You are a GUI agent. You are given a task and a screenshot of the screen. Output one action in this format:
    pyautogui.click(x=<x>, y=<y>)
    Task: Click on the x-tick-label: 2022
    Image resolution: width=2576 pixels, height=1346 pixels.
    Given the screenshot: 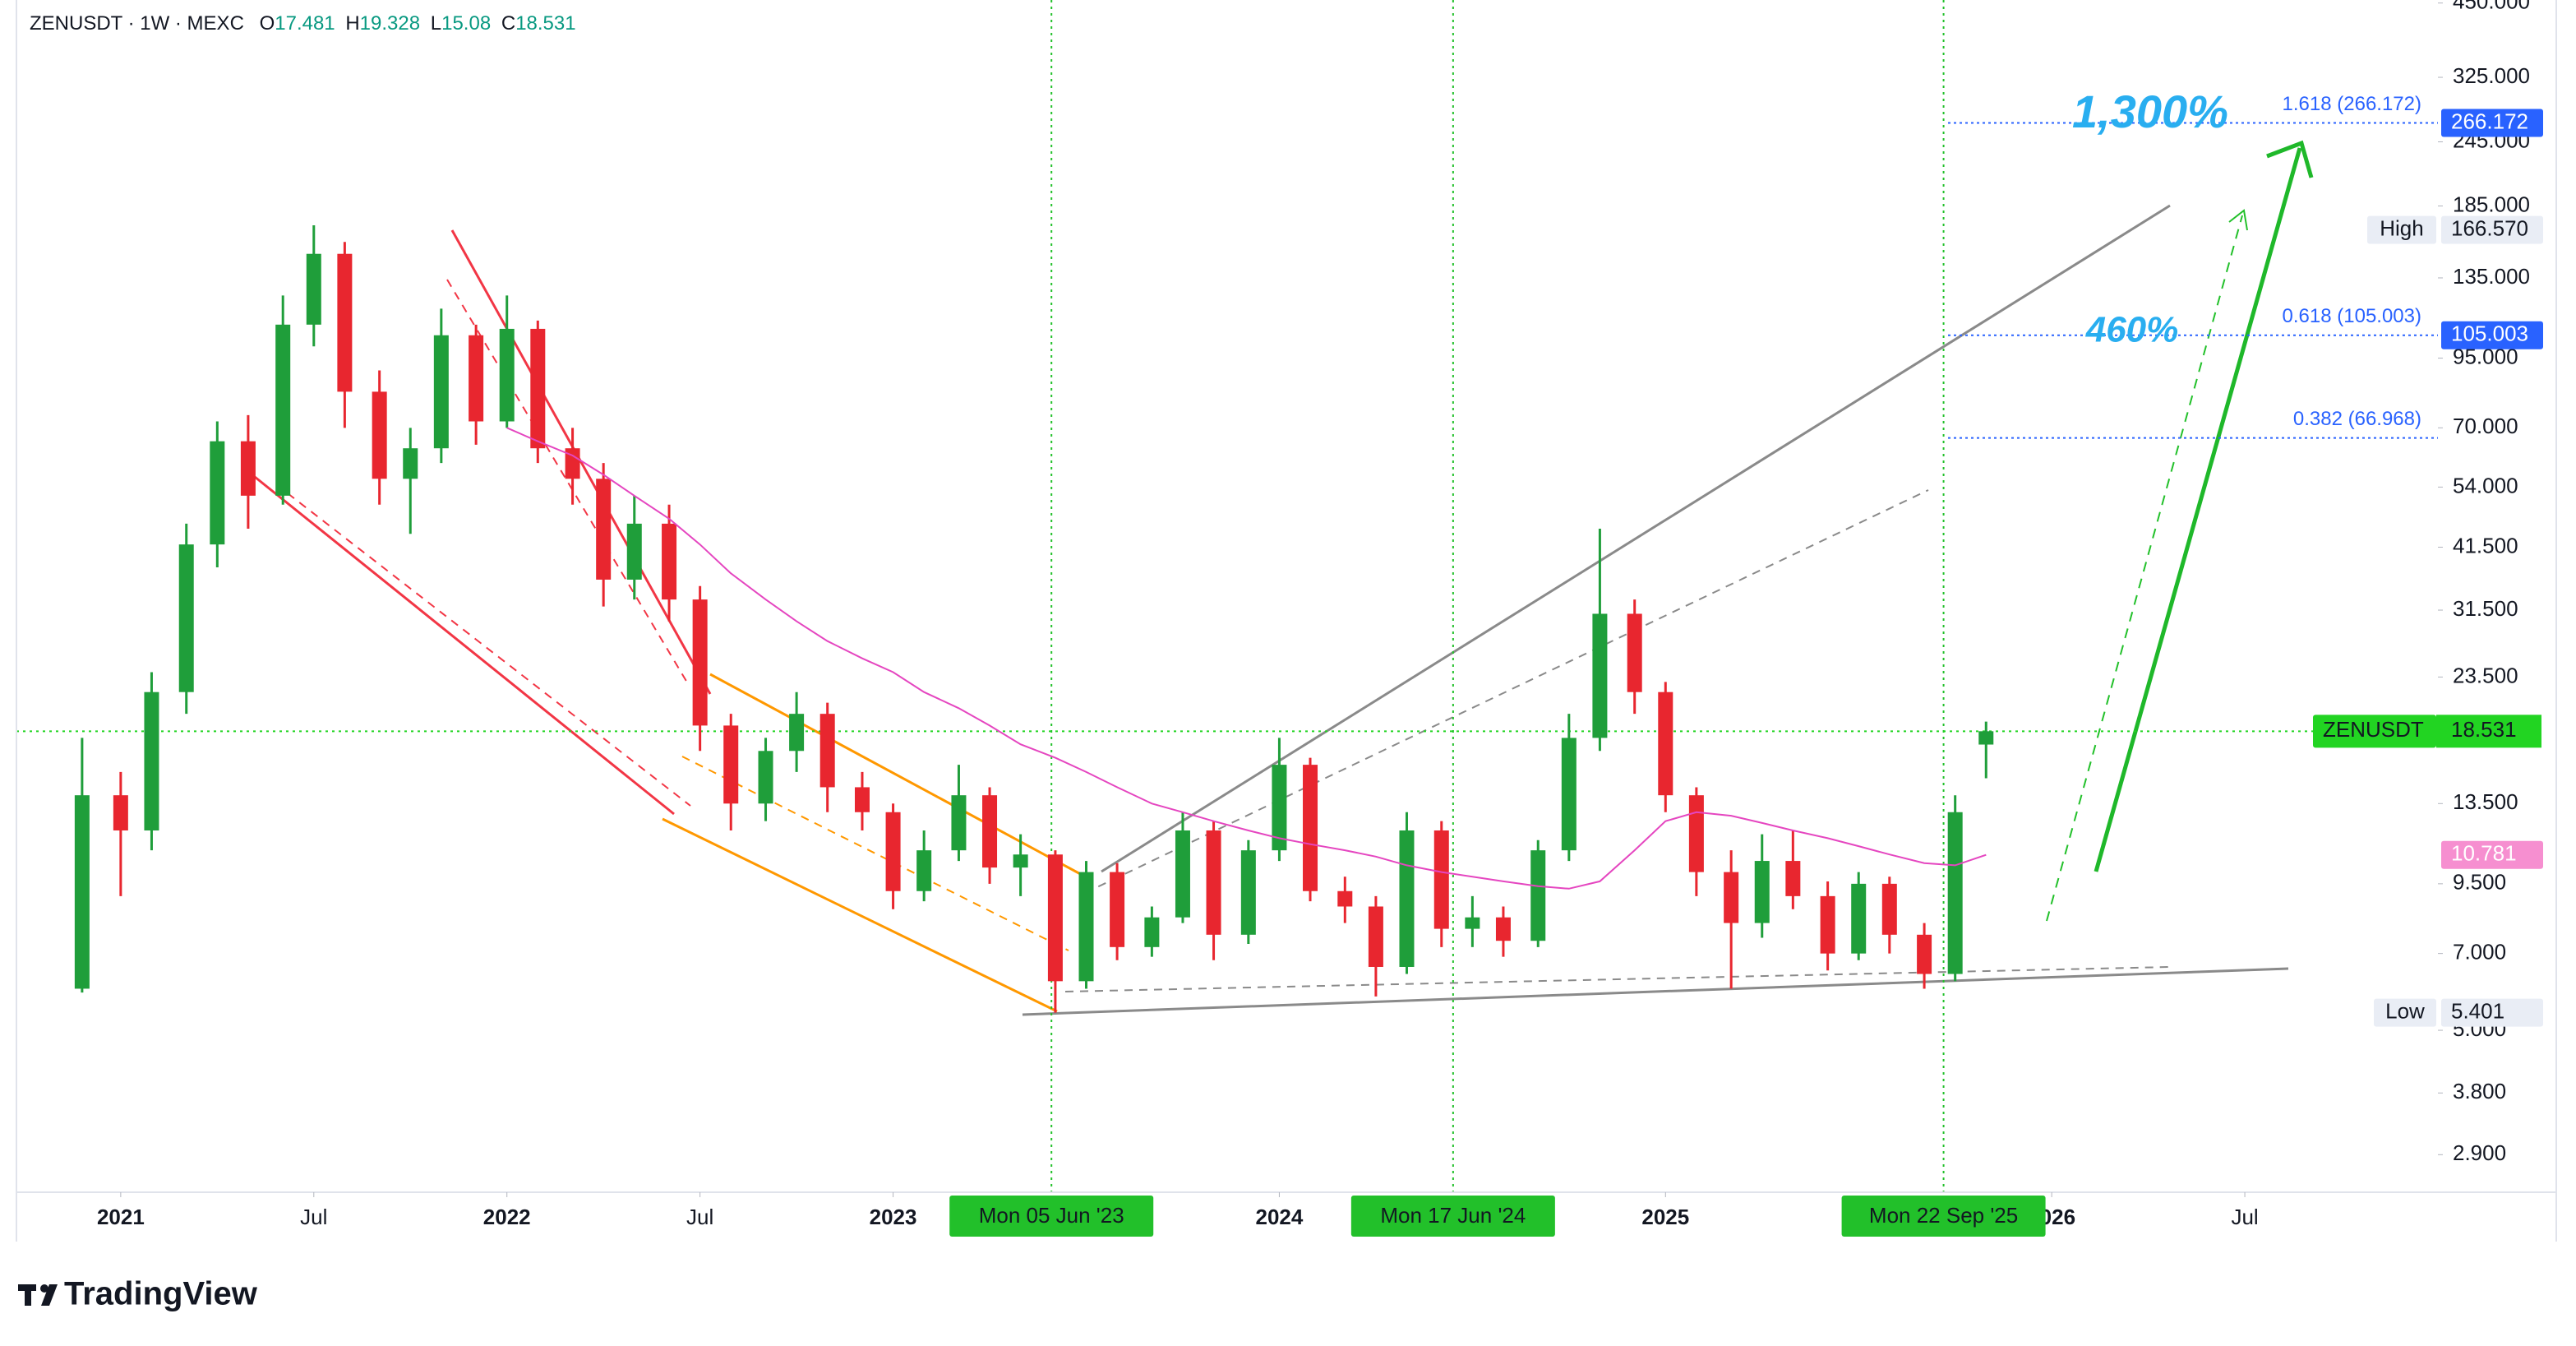 What is the action you would take?
    pyautogui.click(x=507, y=1217)
    